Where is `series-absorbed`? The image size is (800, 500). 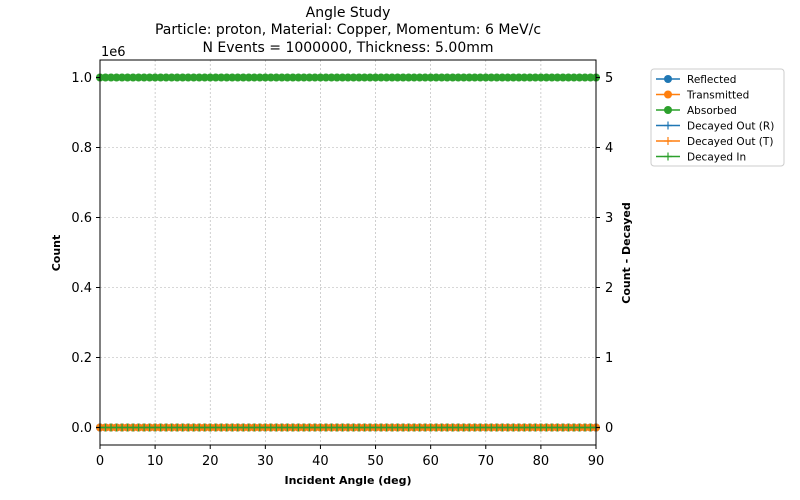
series-absorbed is located at coordinates (348, 77).